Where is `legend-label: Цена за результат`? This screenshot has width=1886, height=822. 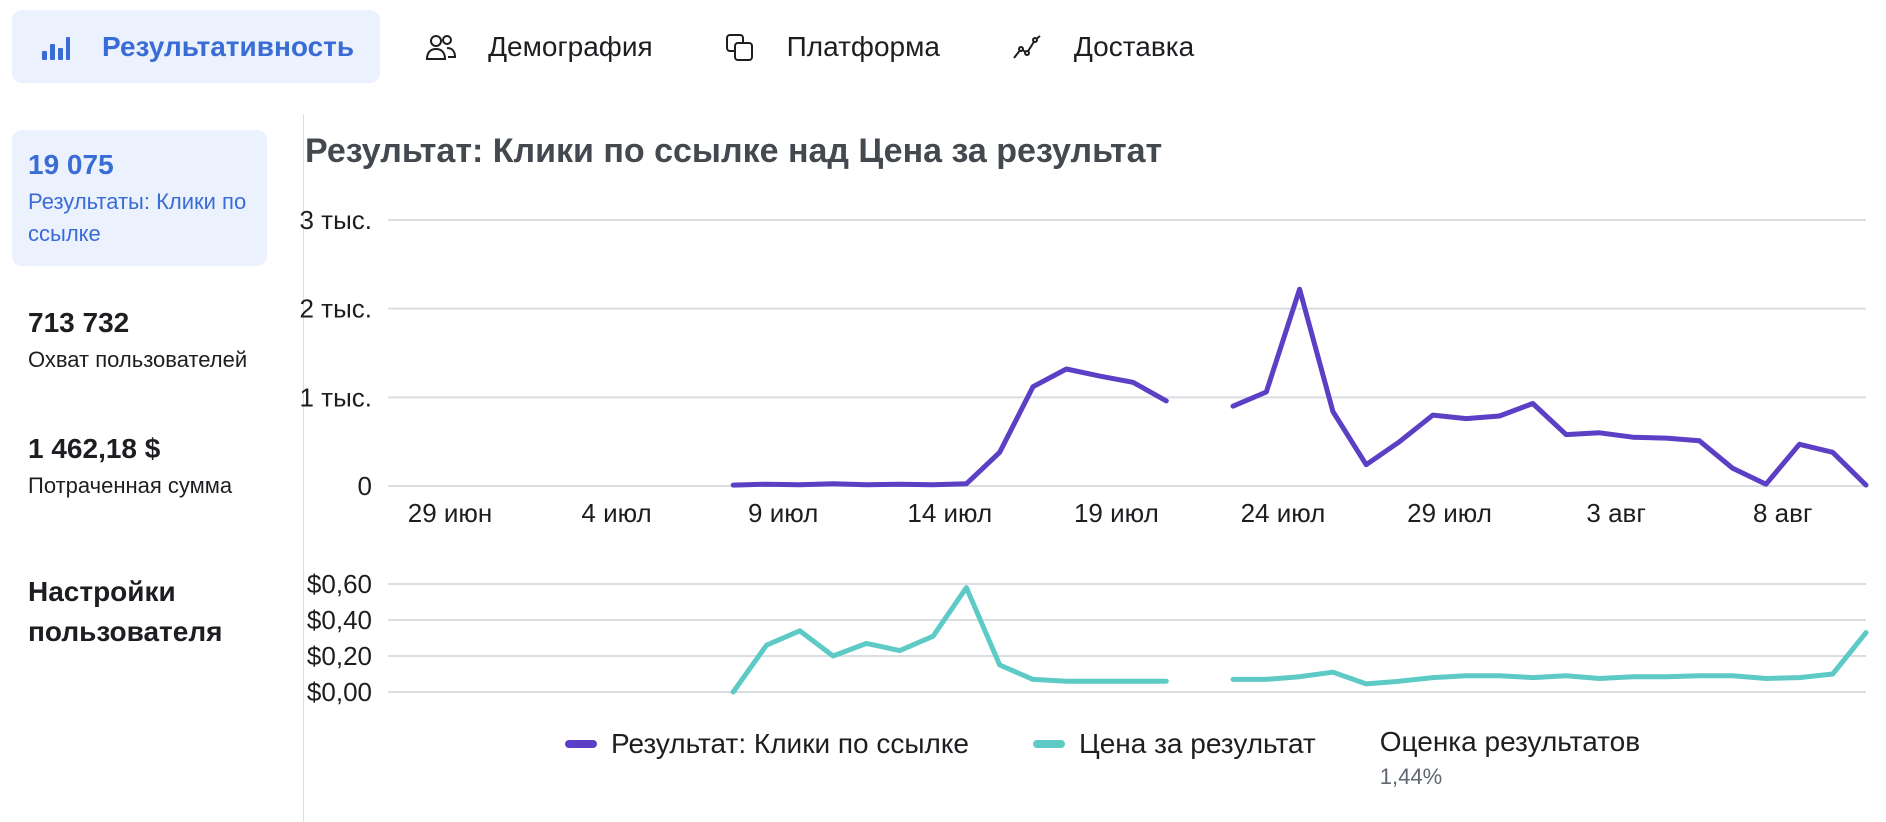 legend-label: Цена за результат is located at coordinates (1197, 743).